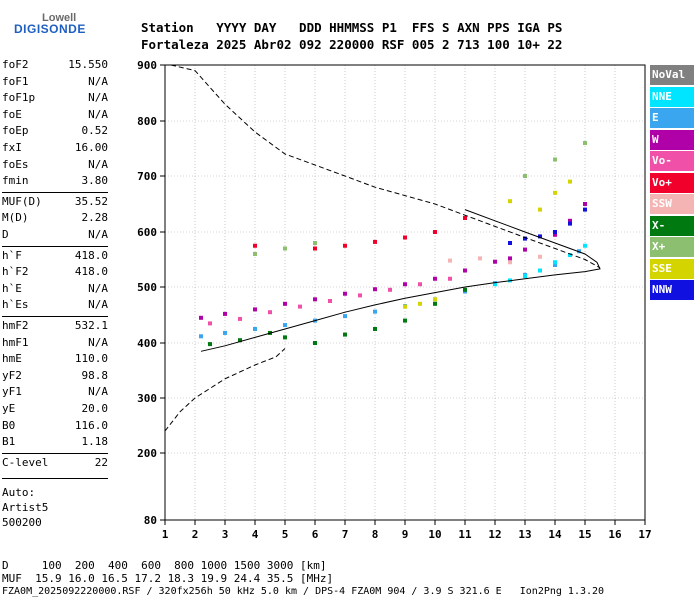  Describe the element at coordinates (12, 288) in the screenshot. I see `param-name: h`E` at that location.